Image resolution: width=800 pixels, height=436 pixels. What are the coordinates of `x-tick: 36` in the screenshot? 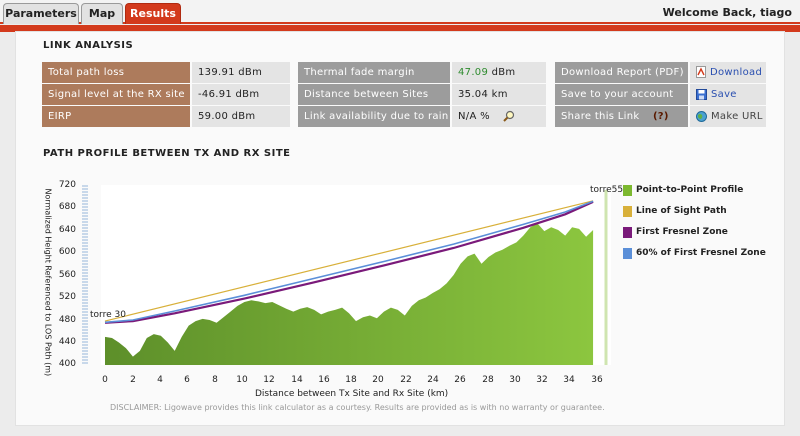 It's located at (597, 380).